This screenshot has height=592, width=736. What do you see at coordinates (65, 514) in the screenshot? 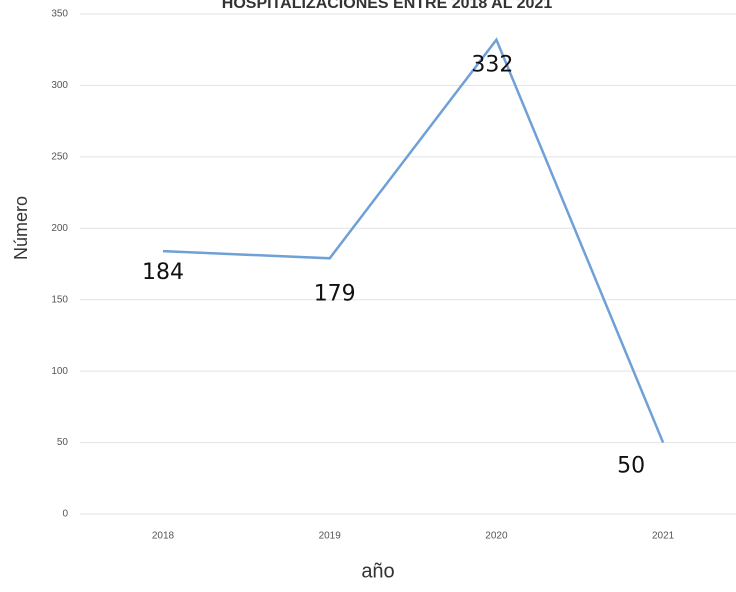
I see `y-tick-label: 0` at bounding box center [65, 514].